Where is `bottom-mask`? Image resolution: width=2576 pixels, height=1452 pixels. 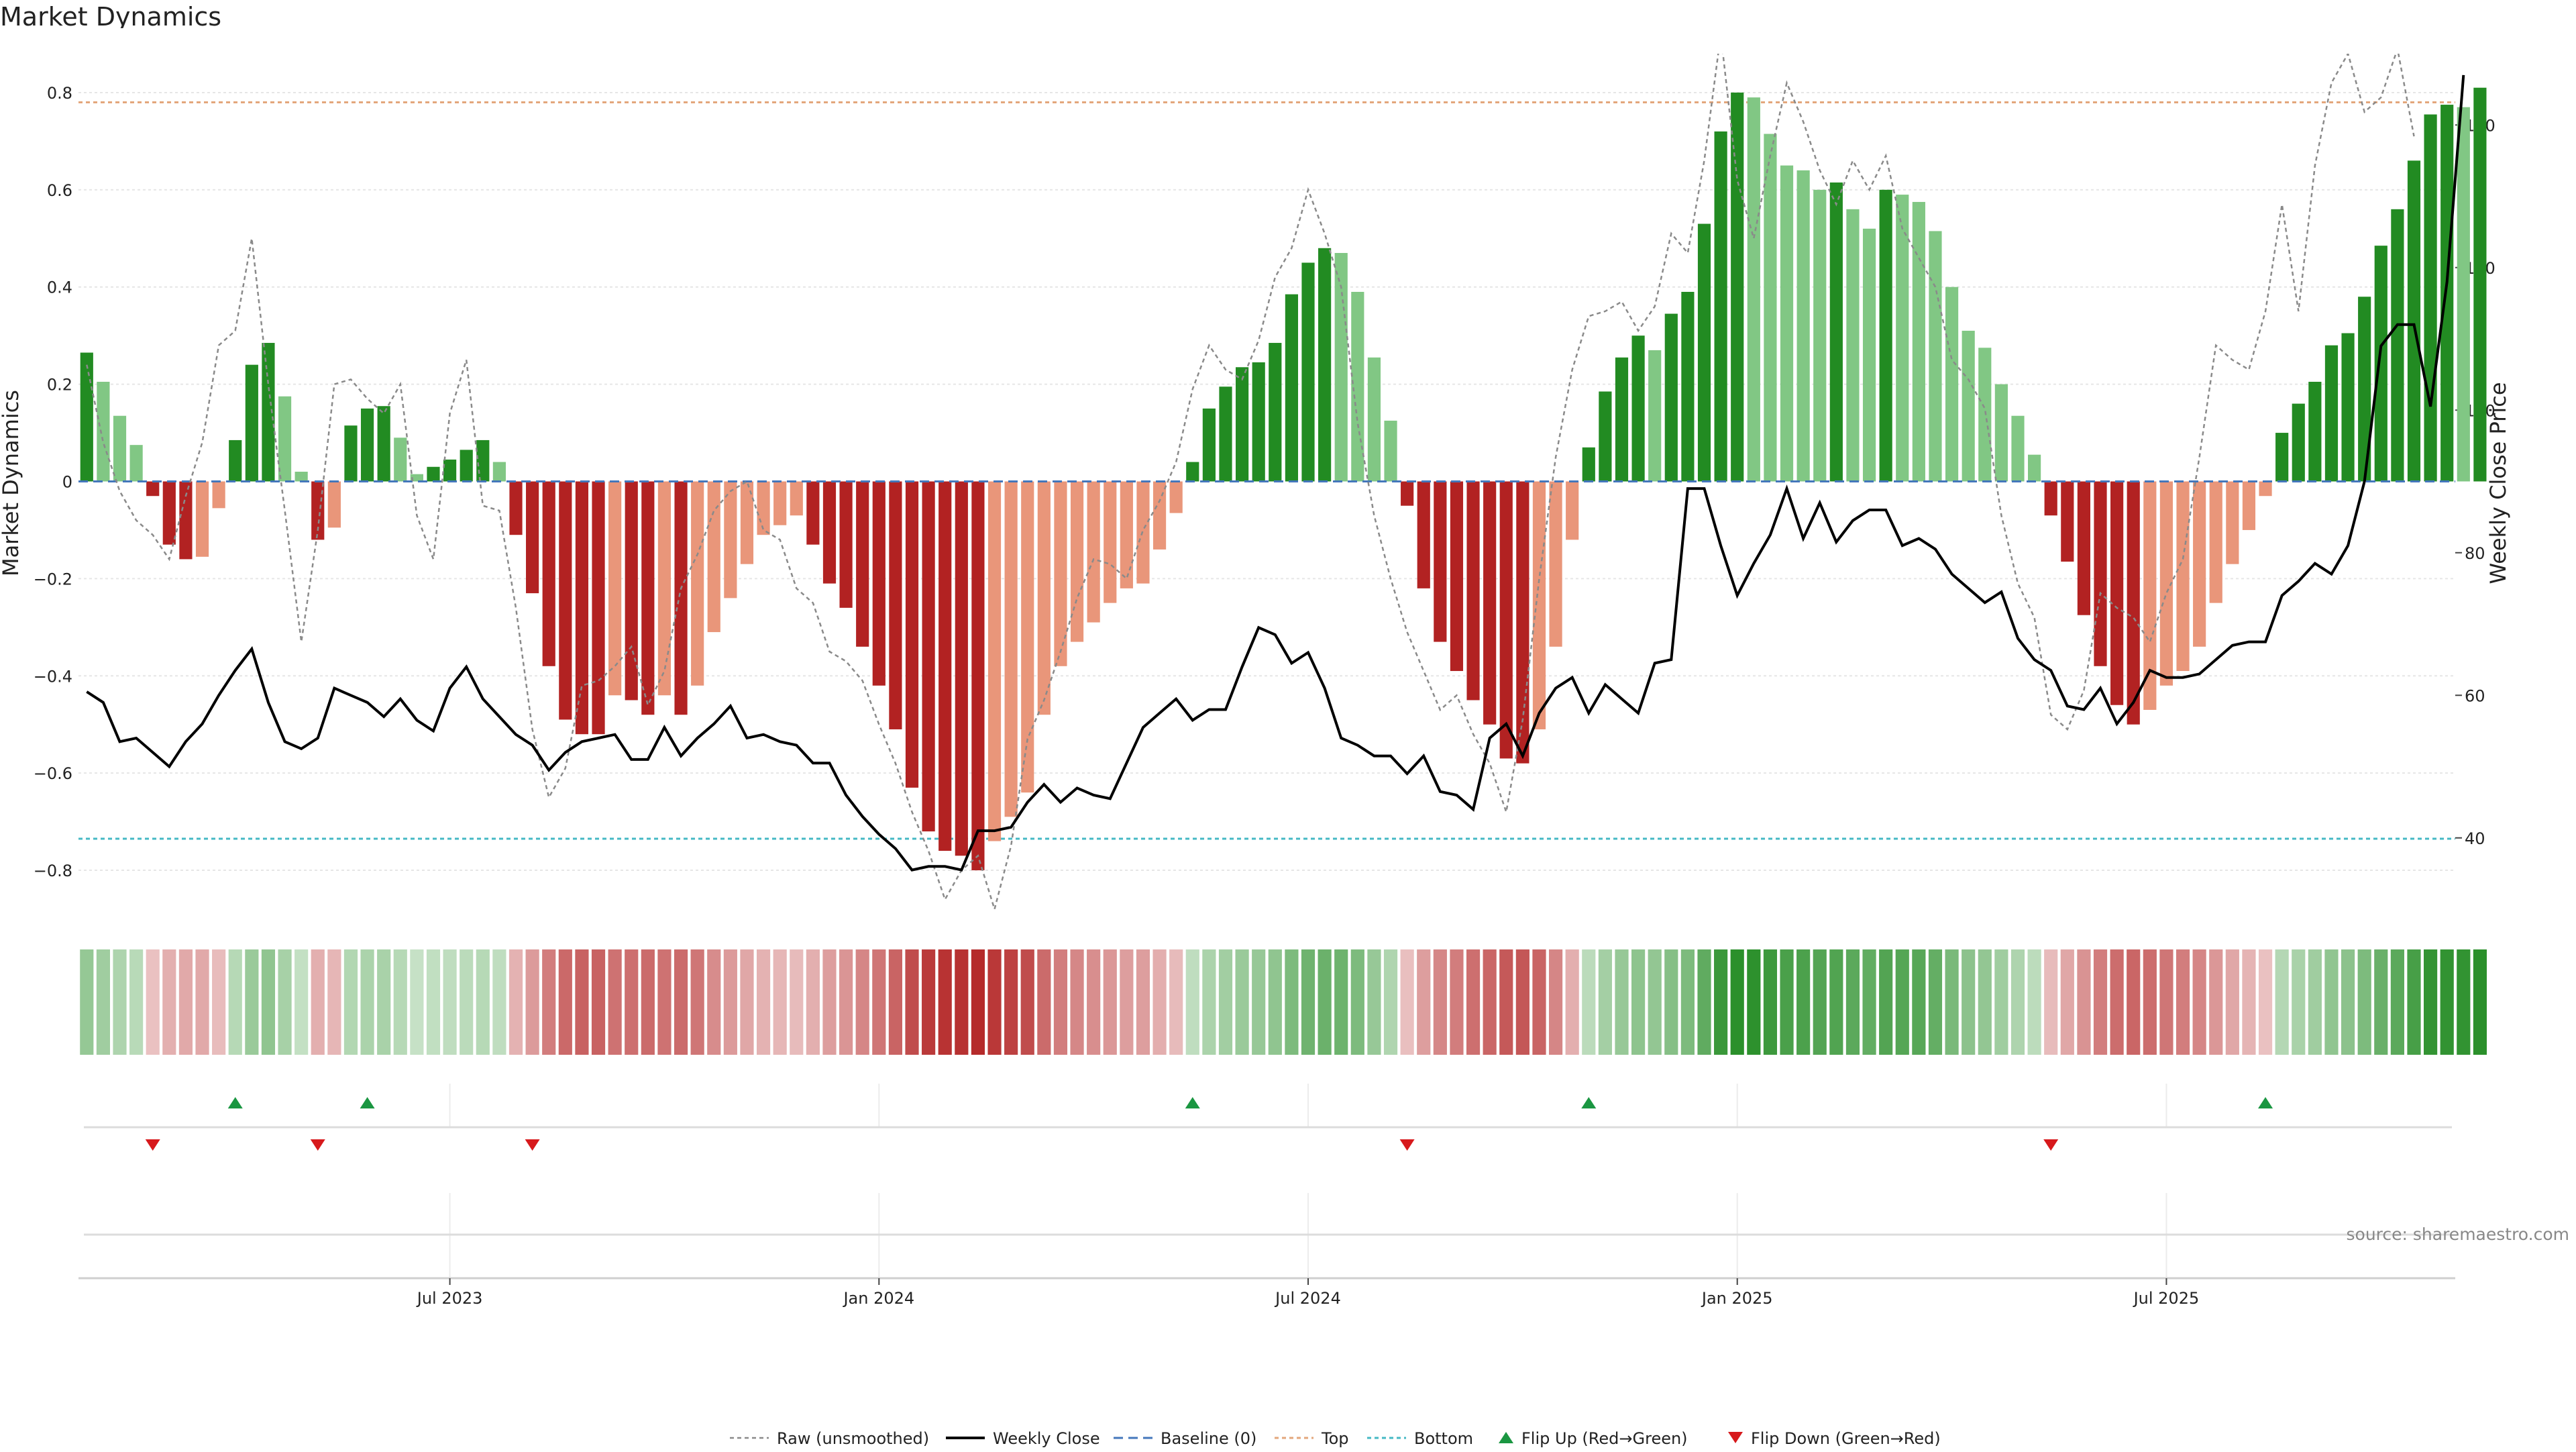 bottom-mask is located at coordinates (1288, 919).